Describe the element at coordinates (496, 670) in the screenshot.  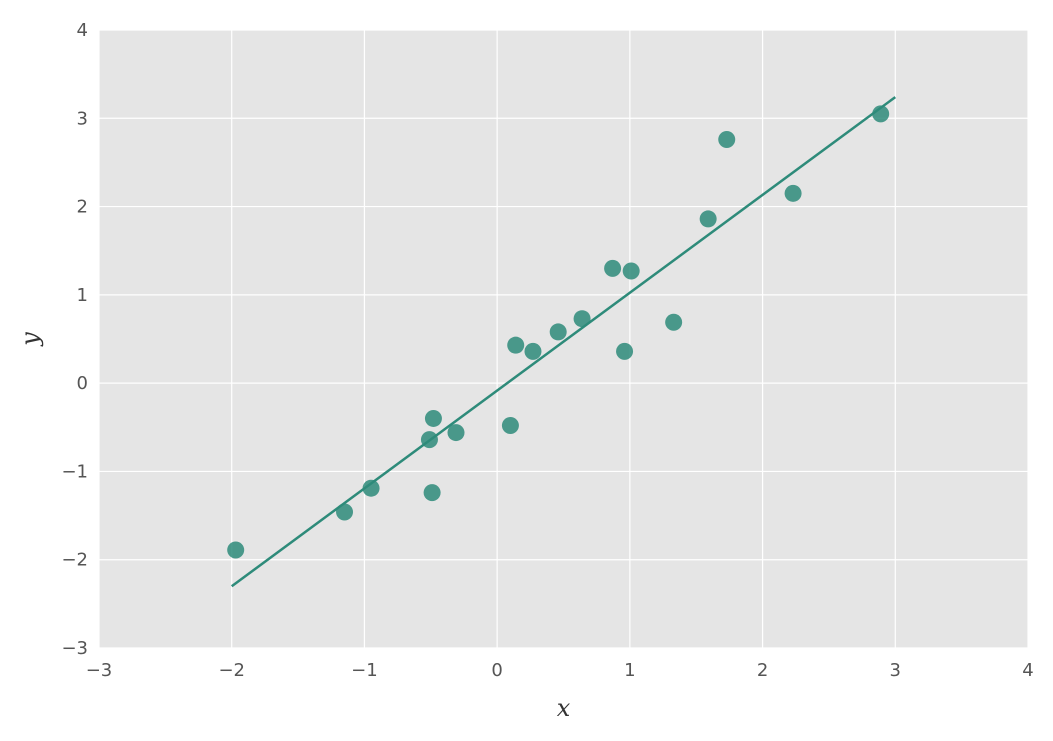
I see `x-tick-label: 0` at that location.